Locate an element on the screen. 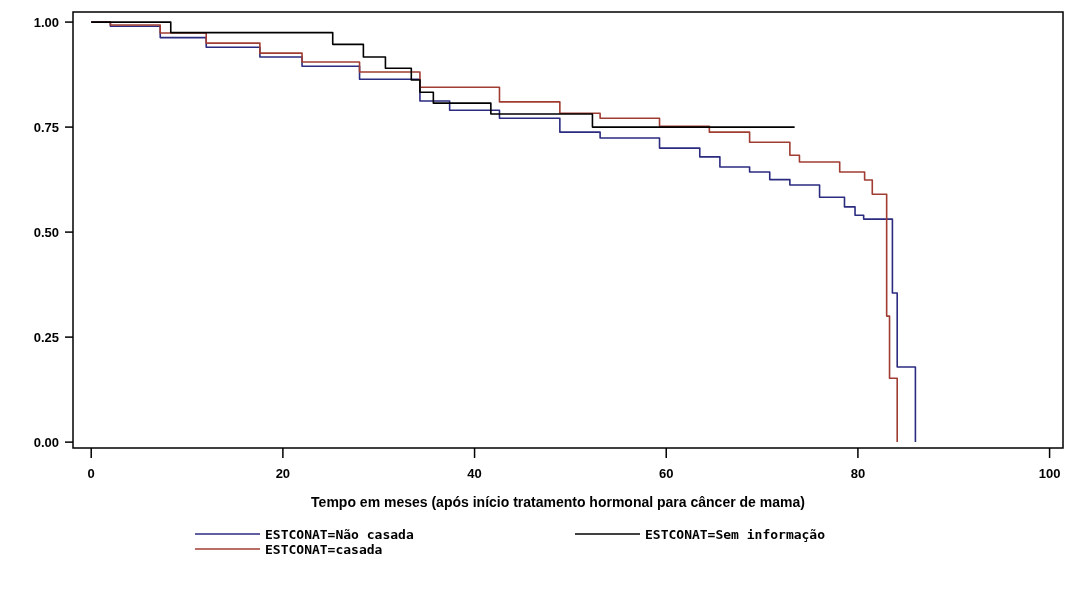 Image resolution: width=1074 pixels, height=589 pixels. x-tick-label: 100 is located at coordinates (1049, 473).